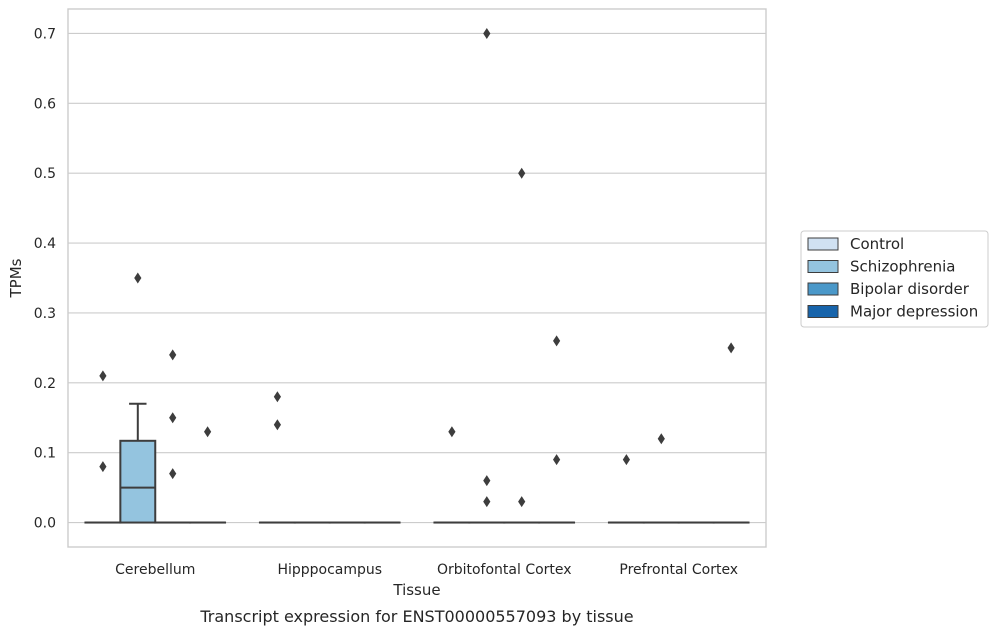  I want to click on legend-item: Major depression, so click(893, 312).